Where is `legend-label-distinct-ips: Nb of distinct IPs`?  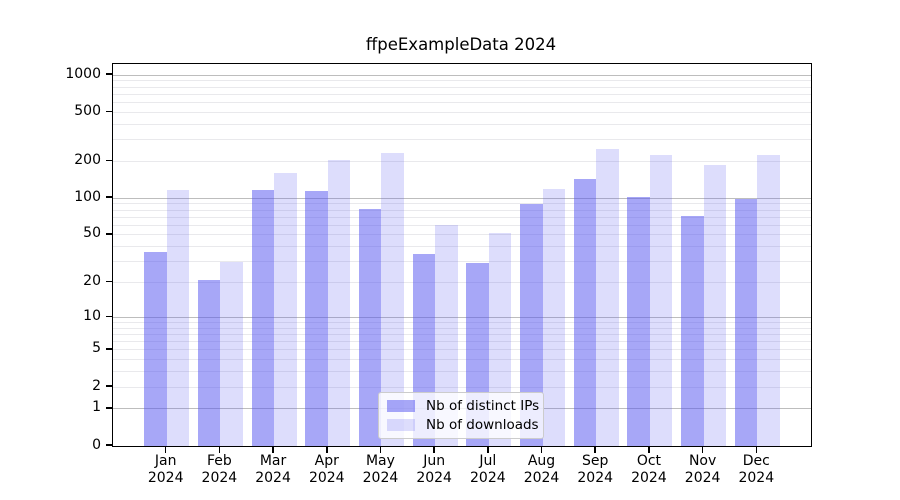
legend-label-distinct-ips: Nb of distinct IPs is located at coordinates (483, 406).